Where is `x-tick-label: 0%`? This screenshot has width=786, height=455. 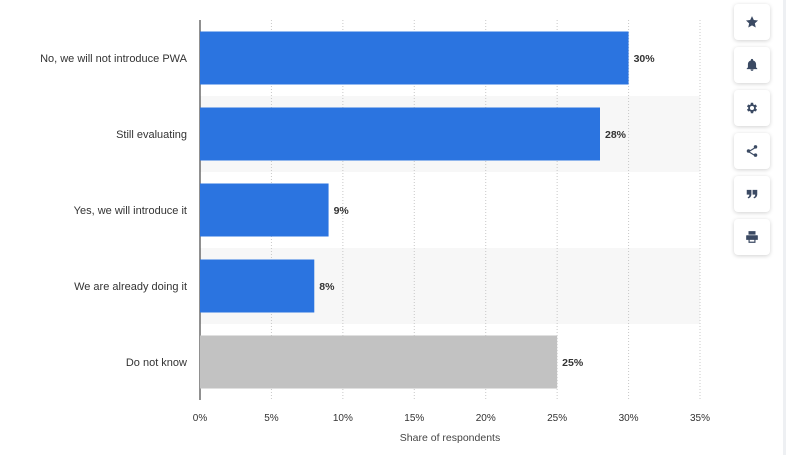
x-tick-label: 0% is located at coordinates (200, 418).